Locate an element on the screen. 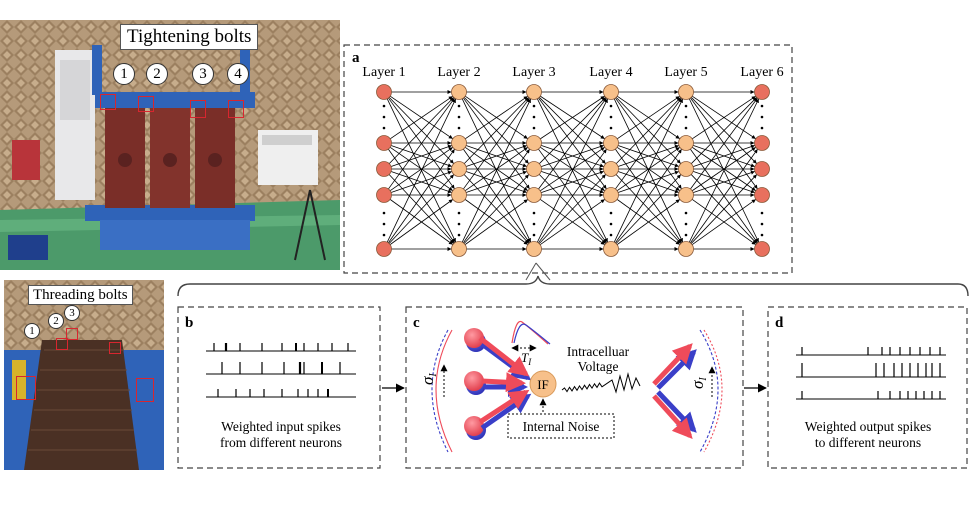 Image resolution: width=972 pixels, height=509 pixels. panel-c-label: c is located at coordinates (416, 323).